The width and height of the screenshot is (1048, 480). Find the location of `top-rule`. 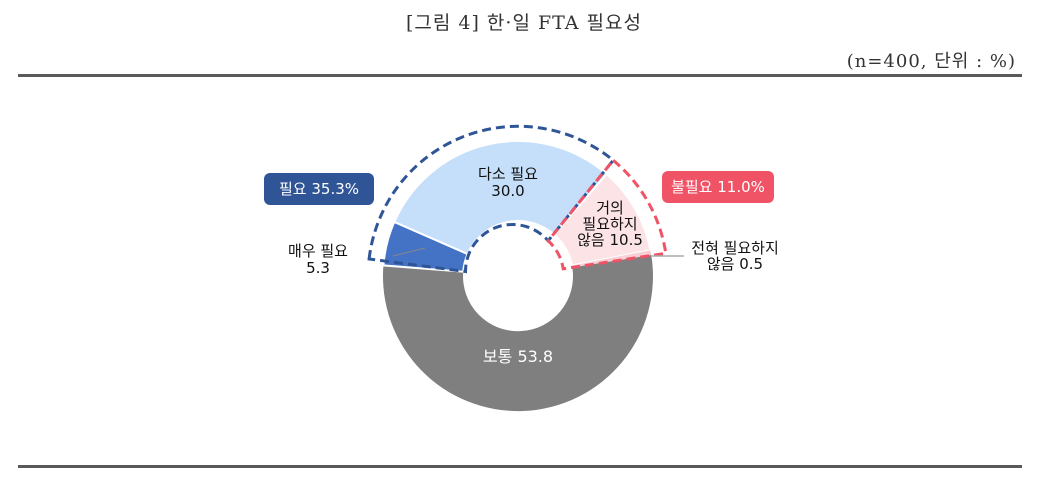

top-rule is located at coordinates (520, 75).